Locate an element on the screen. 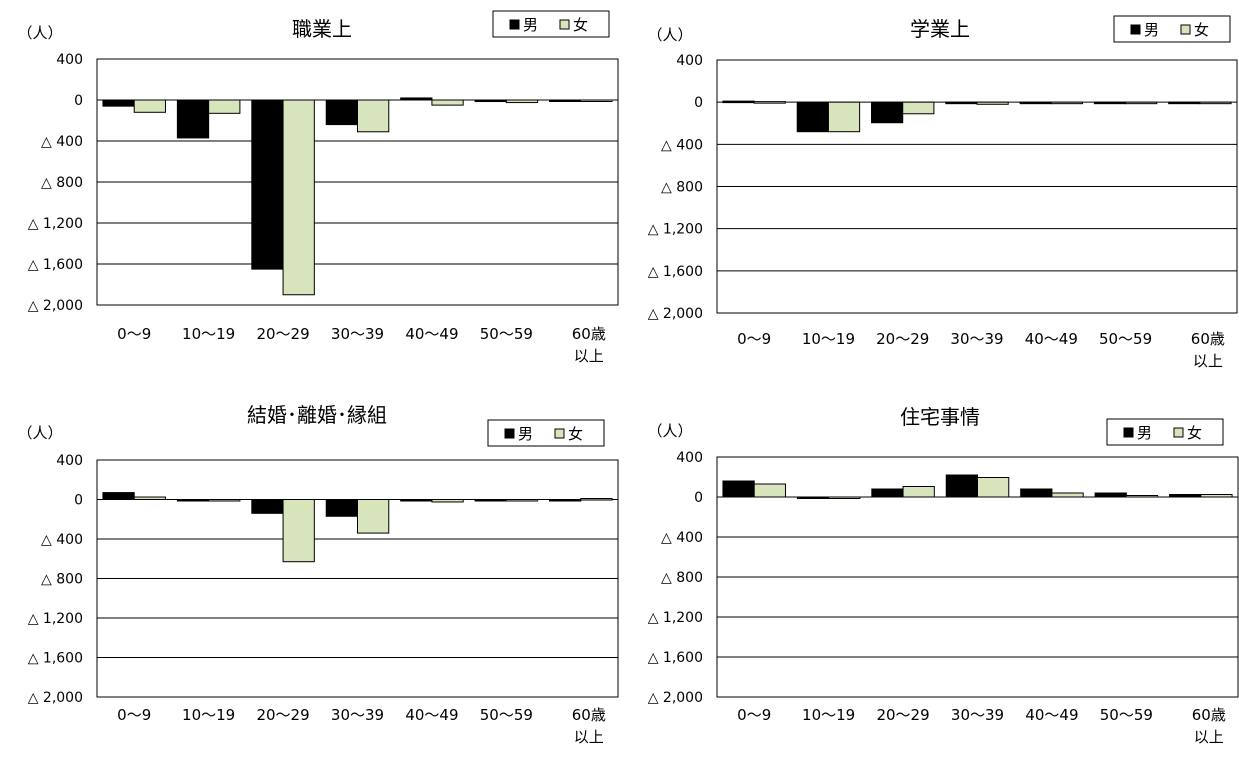 The image size is (1239, 760). chart-title: 学業上 is located at coordinates (940, 29).